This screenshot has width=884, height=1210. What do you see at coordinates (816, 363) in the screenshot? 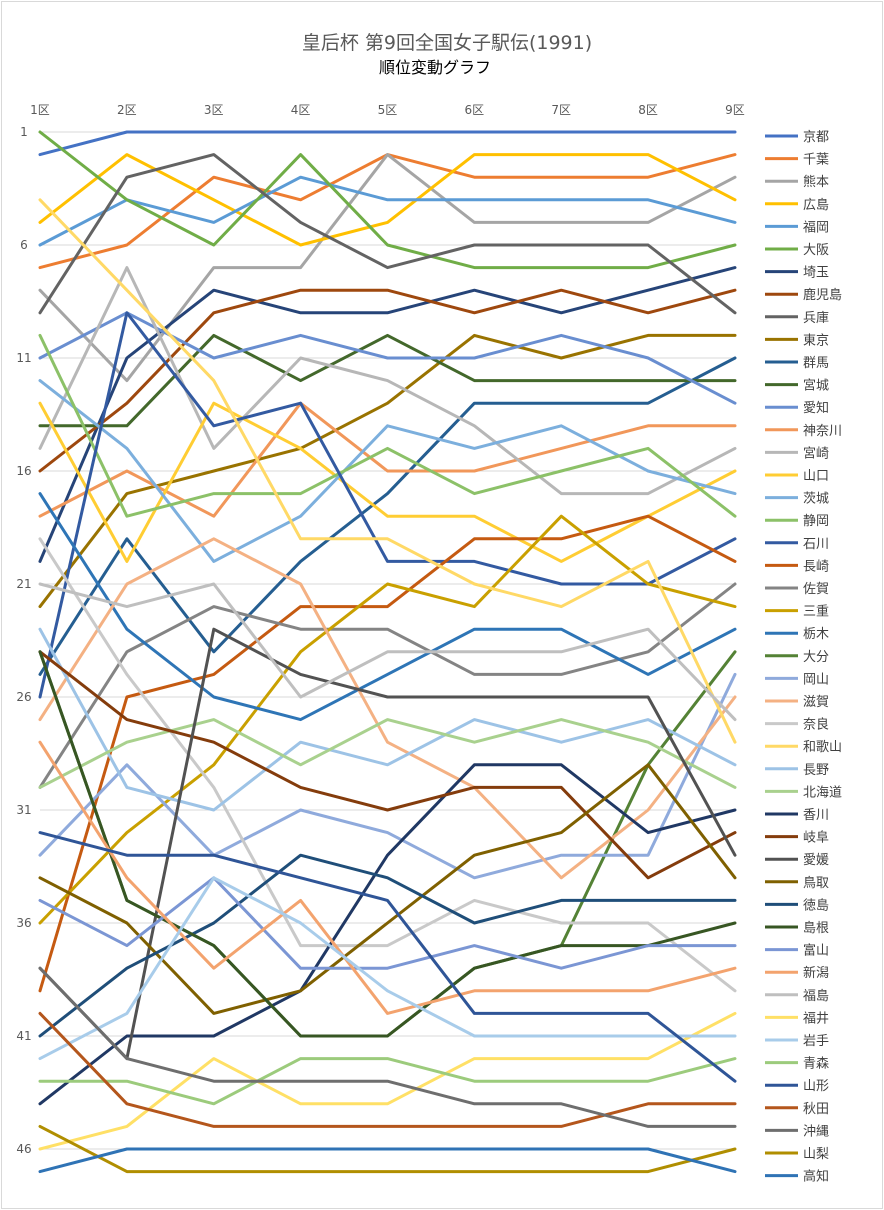
I see `legend-label: 群馬` at bounding box center [816, 363].